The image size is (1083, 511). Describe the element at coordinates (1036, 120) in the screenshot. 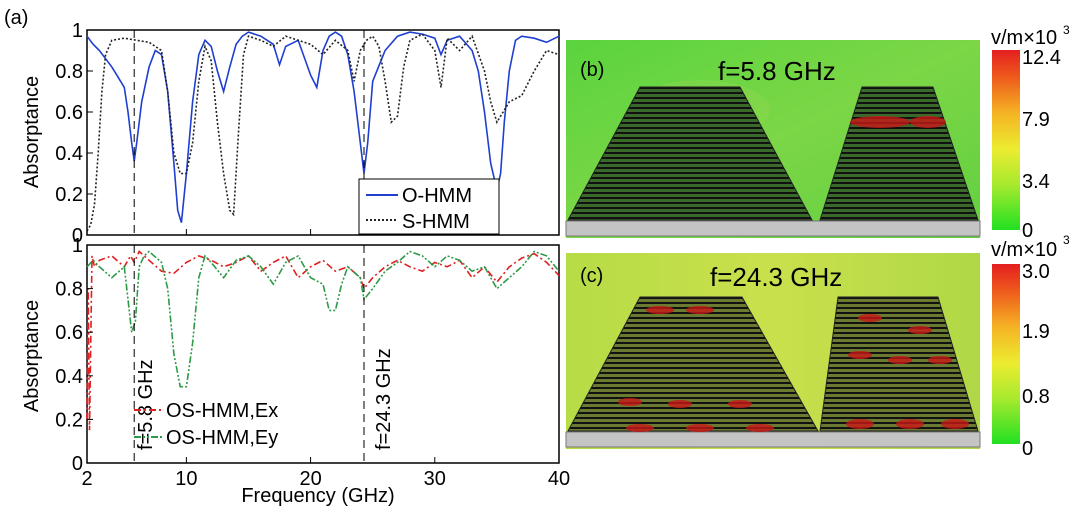

I see `colorbar-b-tick-1: 7.9` at that location.